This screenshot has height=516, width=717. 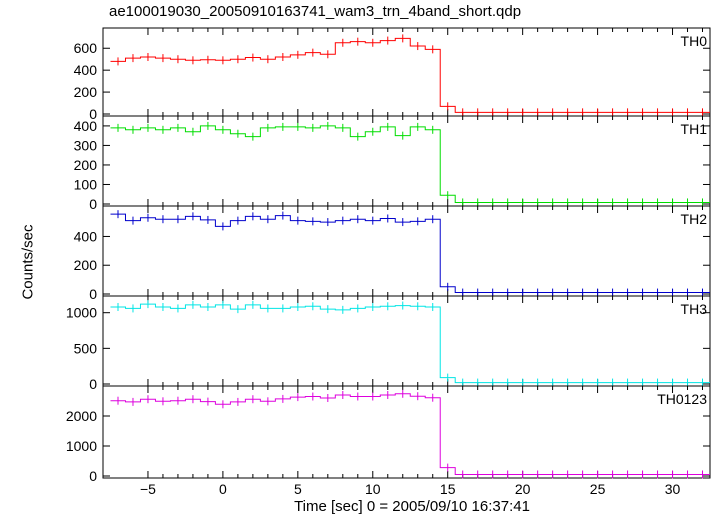 I want to click on x-tick-label: 25, so click(x=598, y=489).